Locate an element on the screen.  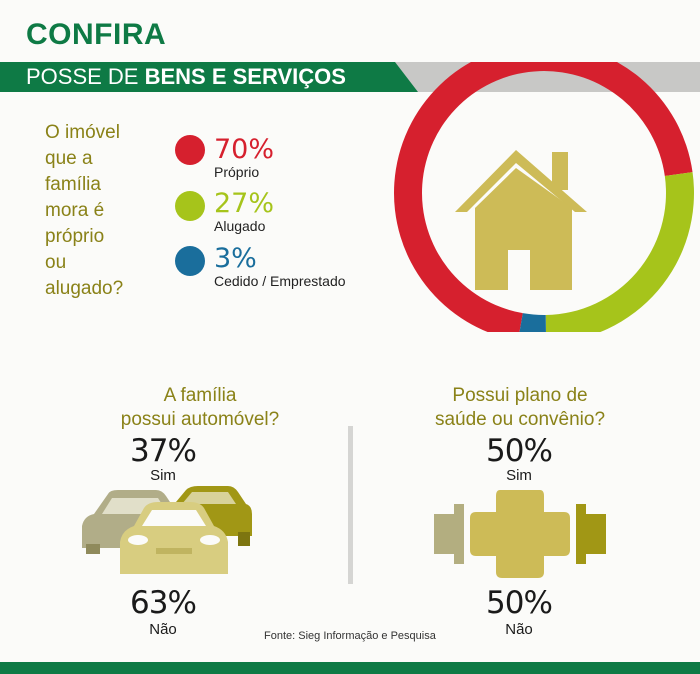
legend-label-cedido: Cedido / Emprestado is located at coordinates (280, 281).